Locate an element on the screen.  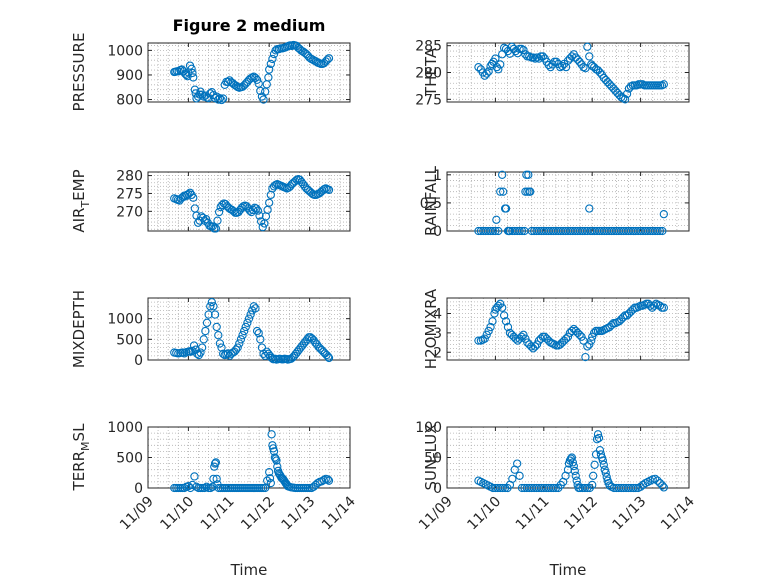
x-tick-label: 11/13 is located at coordinates (299, 514).